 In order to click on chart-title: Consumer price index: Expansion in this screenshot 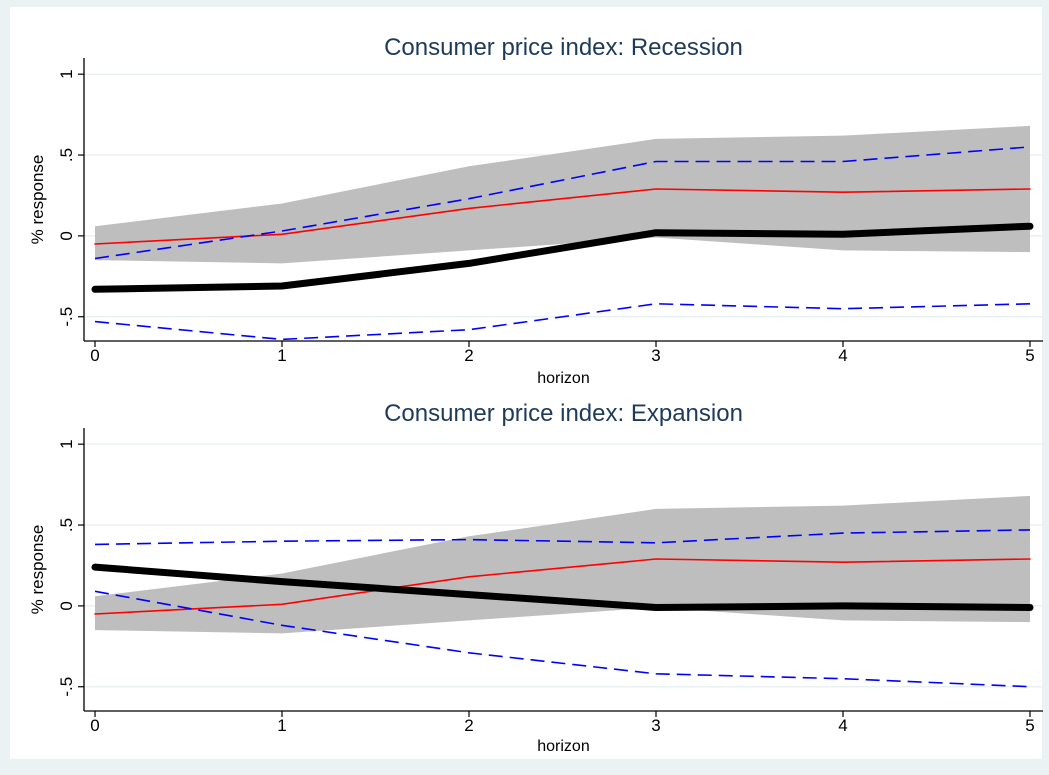, I will do `click(563, 413)`.